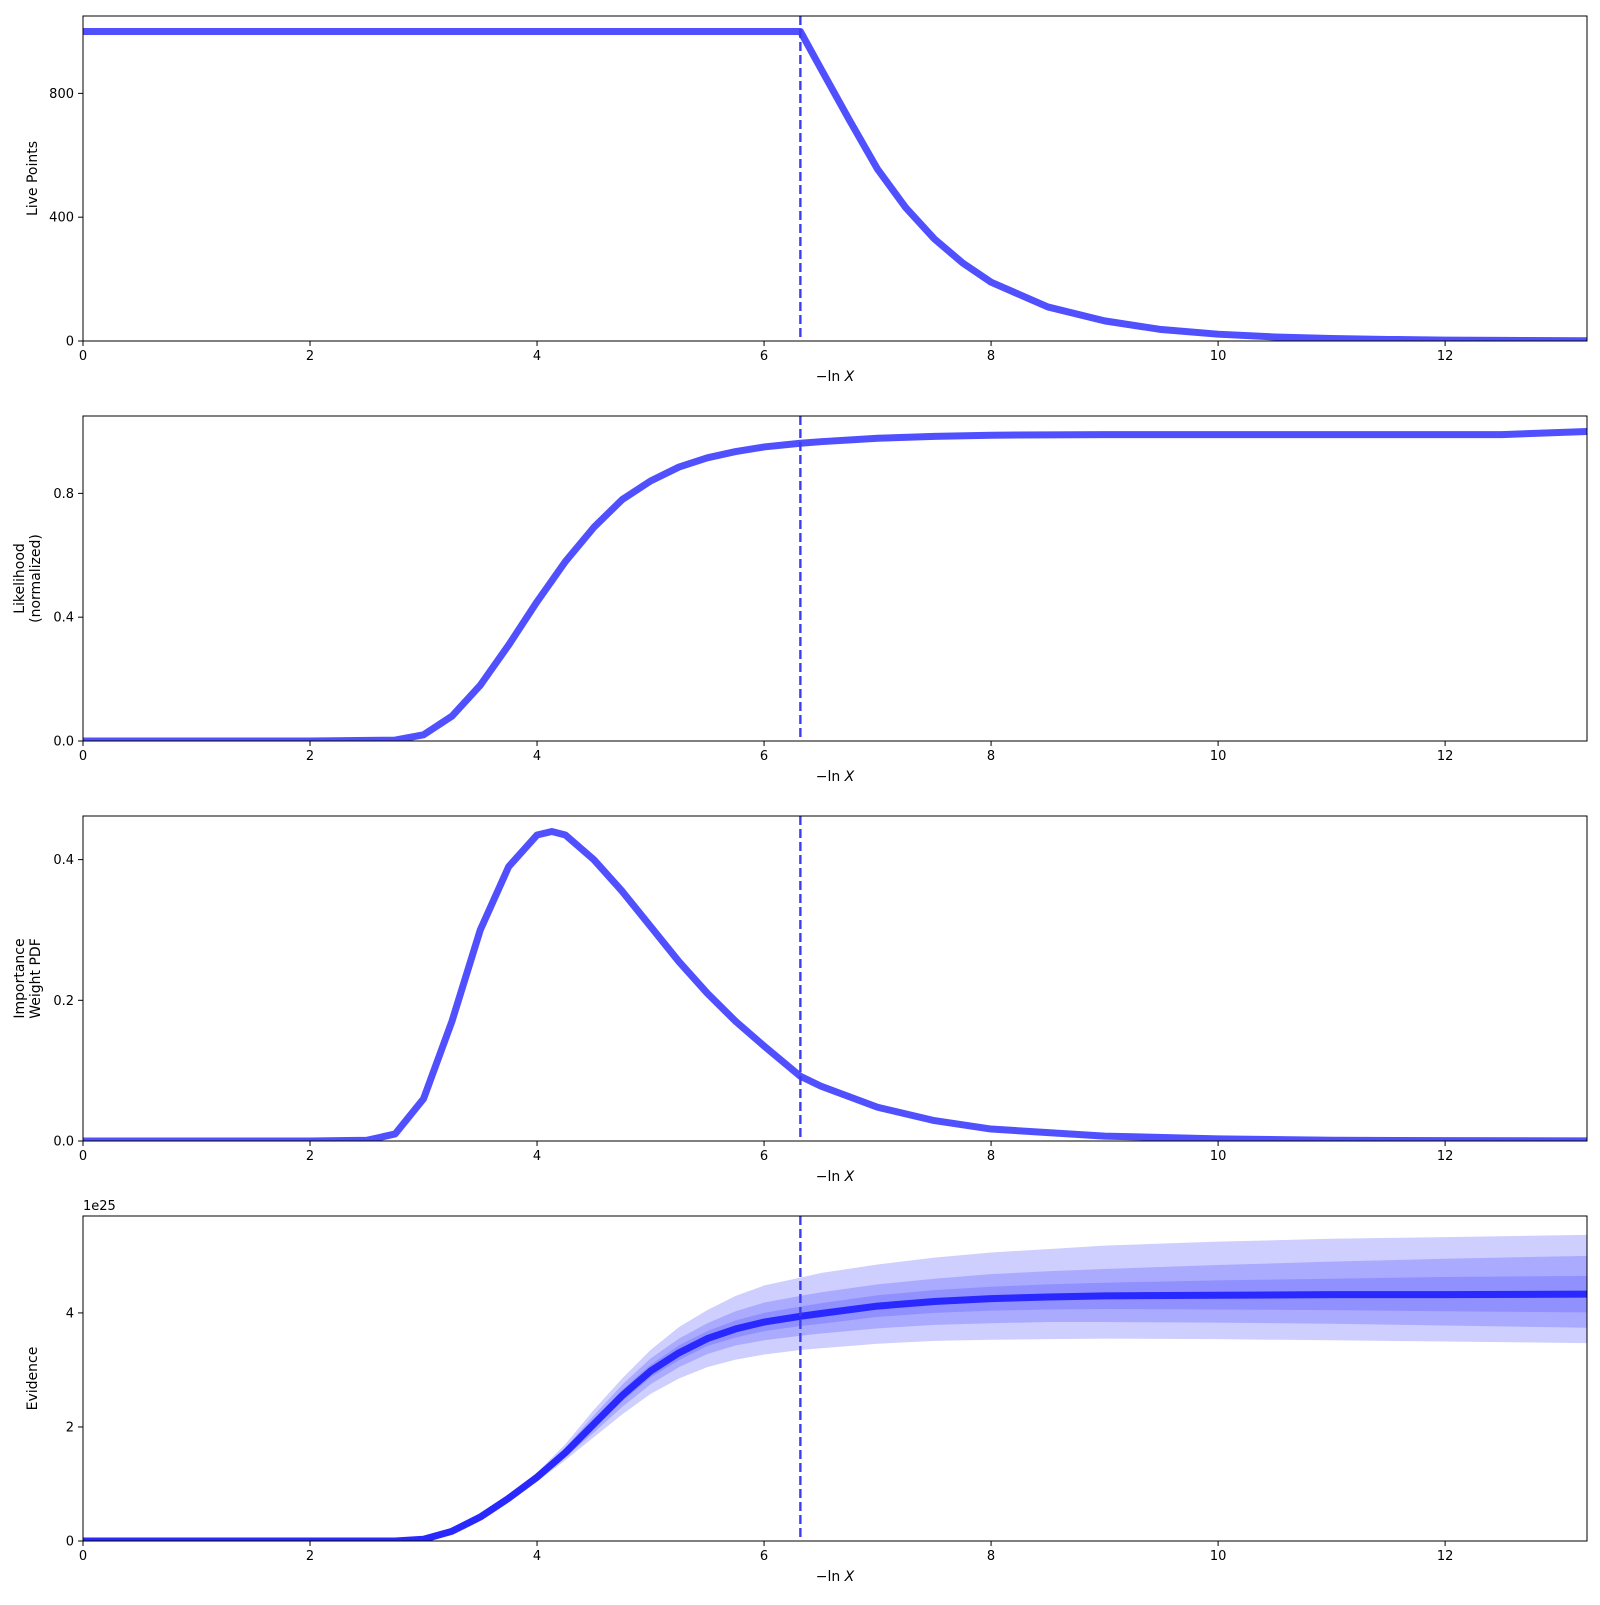 The image size is (1600, 1605). I want to click on y-axis-label: (normalized), so click(36, 578).